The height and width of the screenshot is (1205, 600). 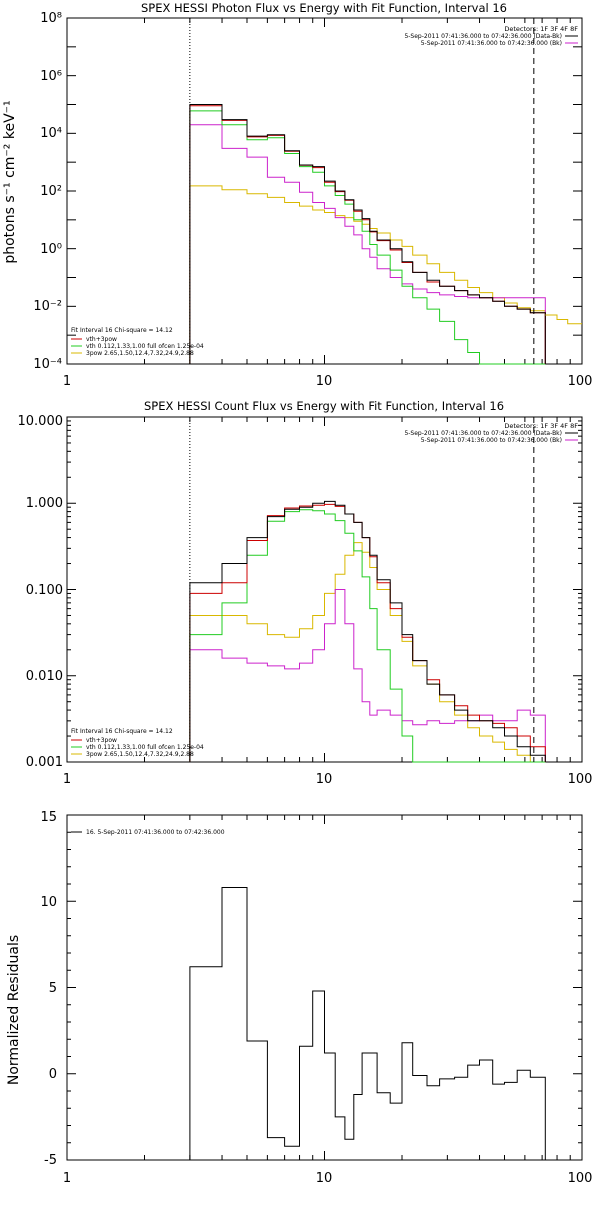 I want to click on residuals-series, so click(x=367, y=1023).